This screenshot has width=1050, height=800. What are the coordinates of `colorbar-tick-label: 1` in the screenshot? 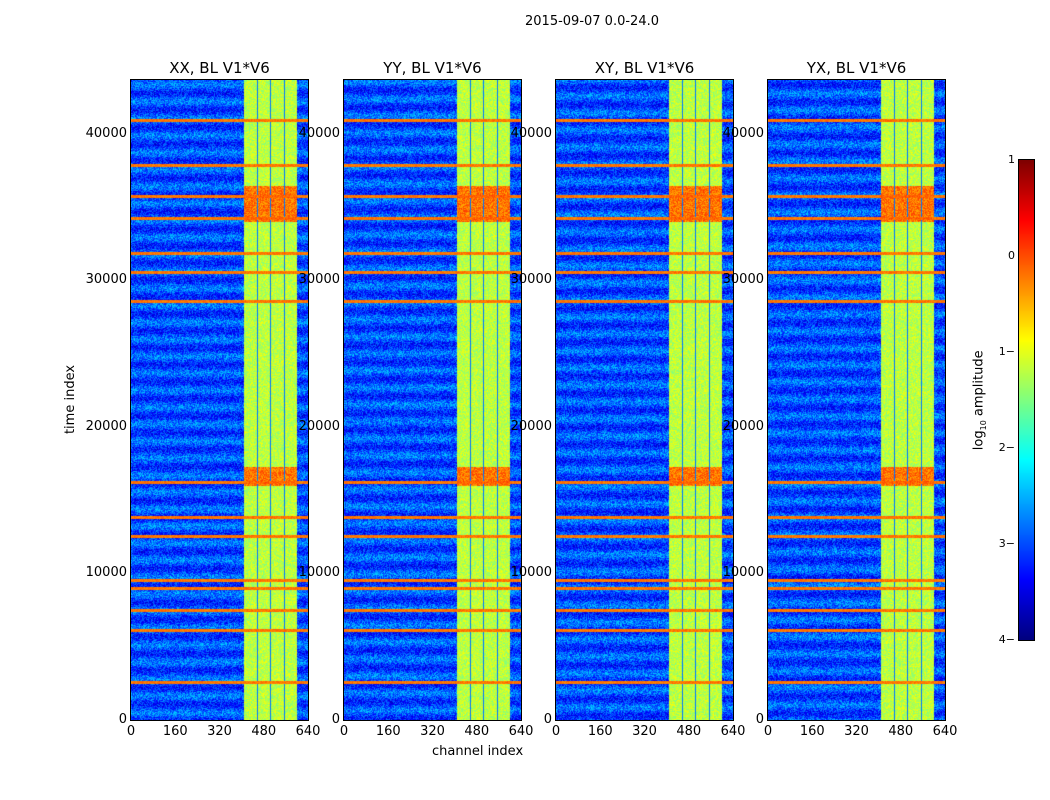 It's located at (1011, 159).